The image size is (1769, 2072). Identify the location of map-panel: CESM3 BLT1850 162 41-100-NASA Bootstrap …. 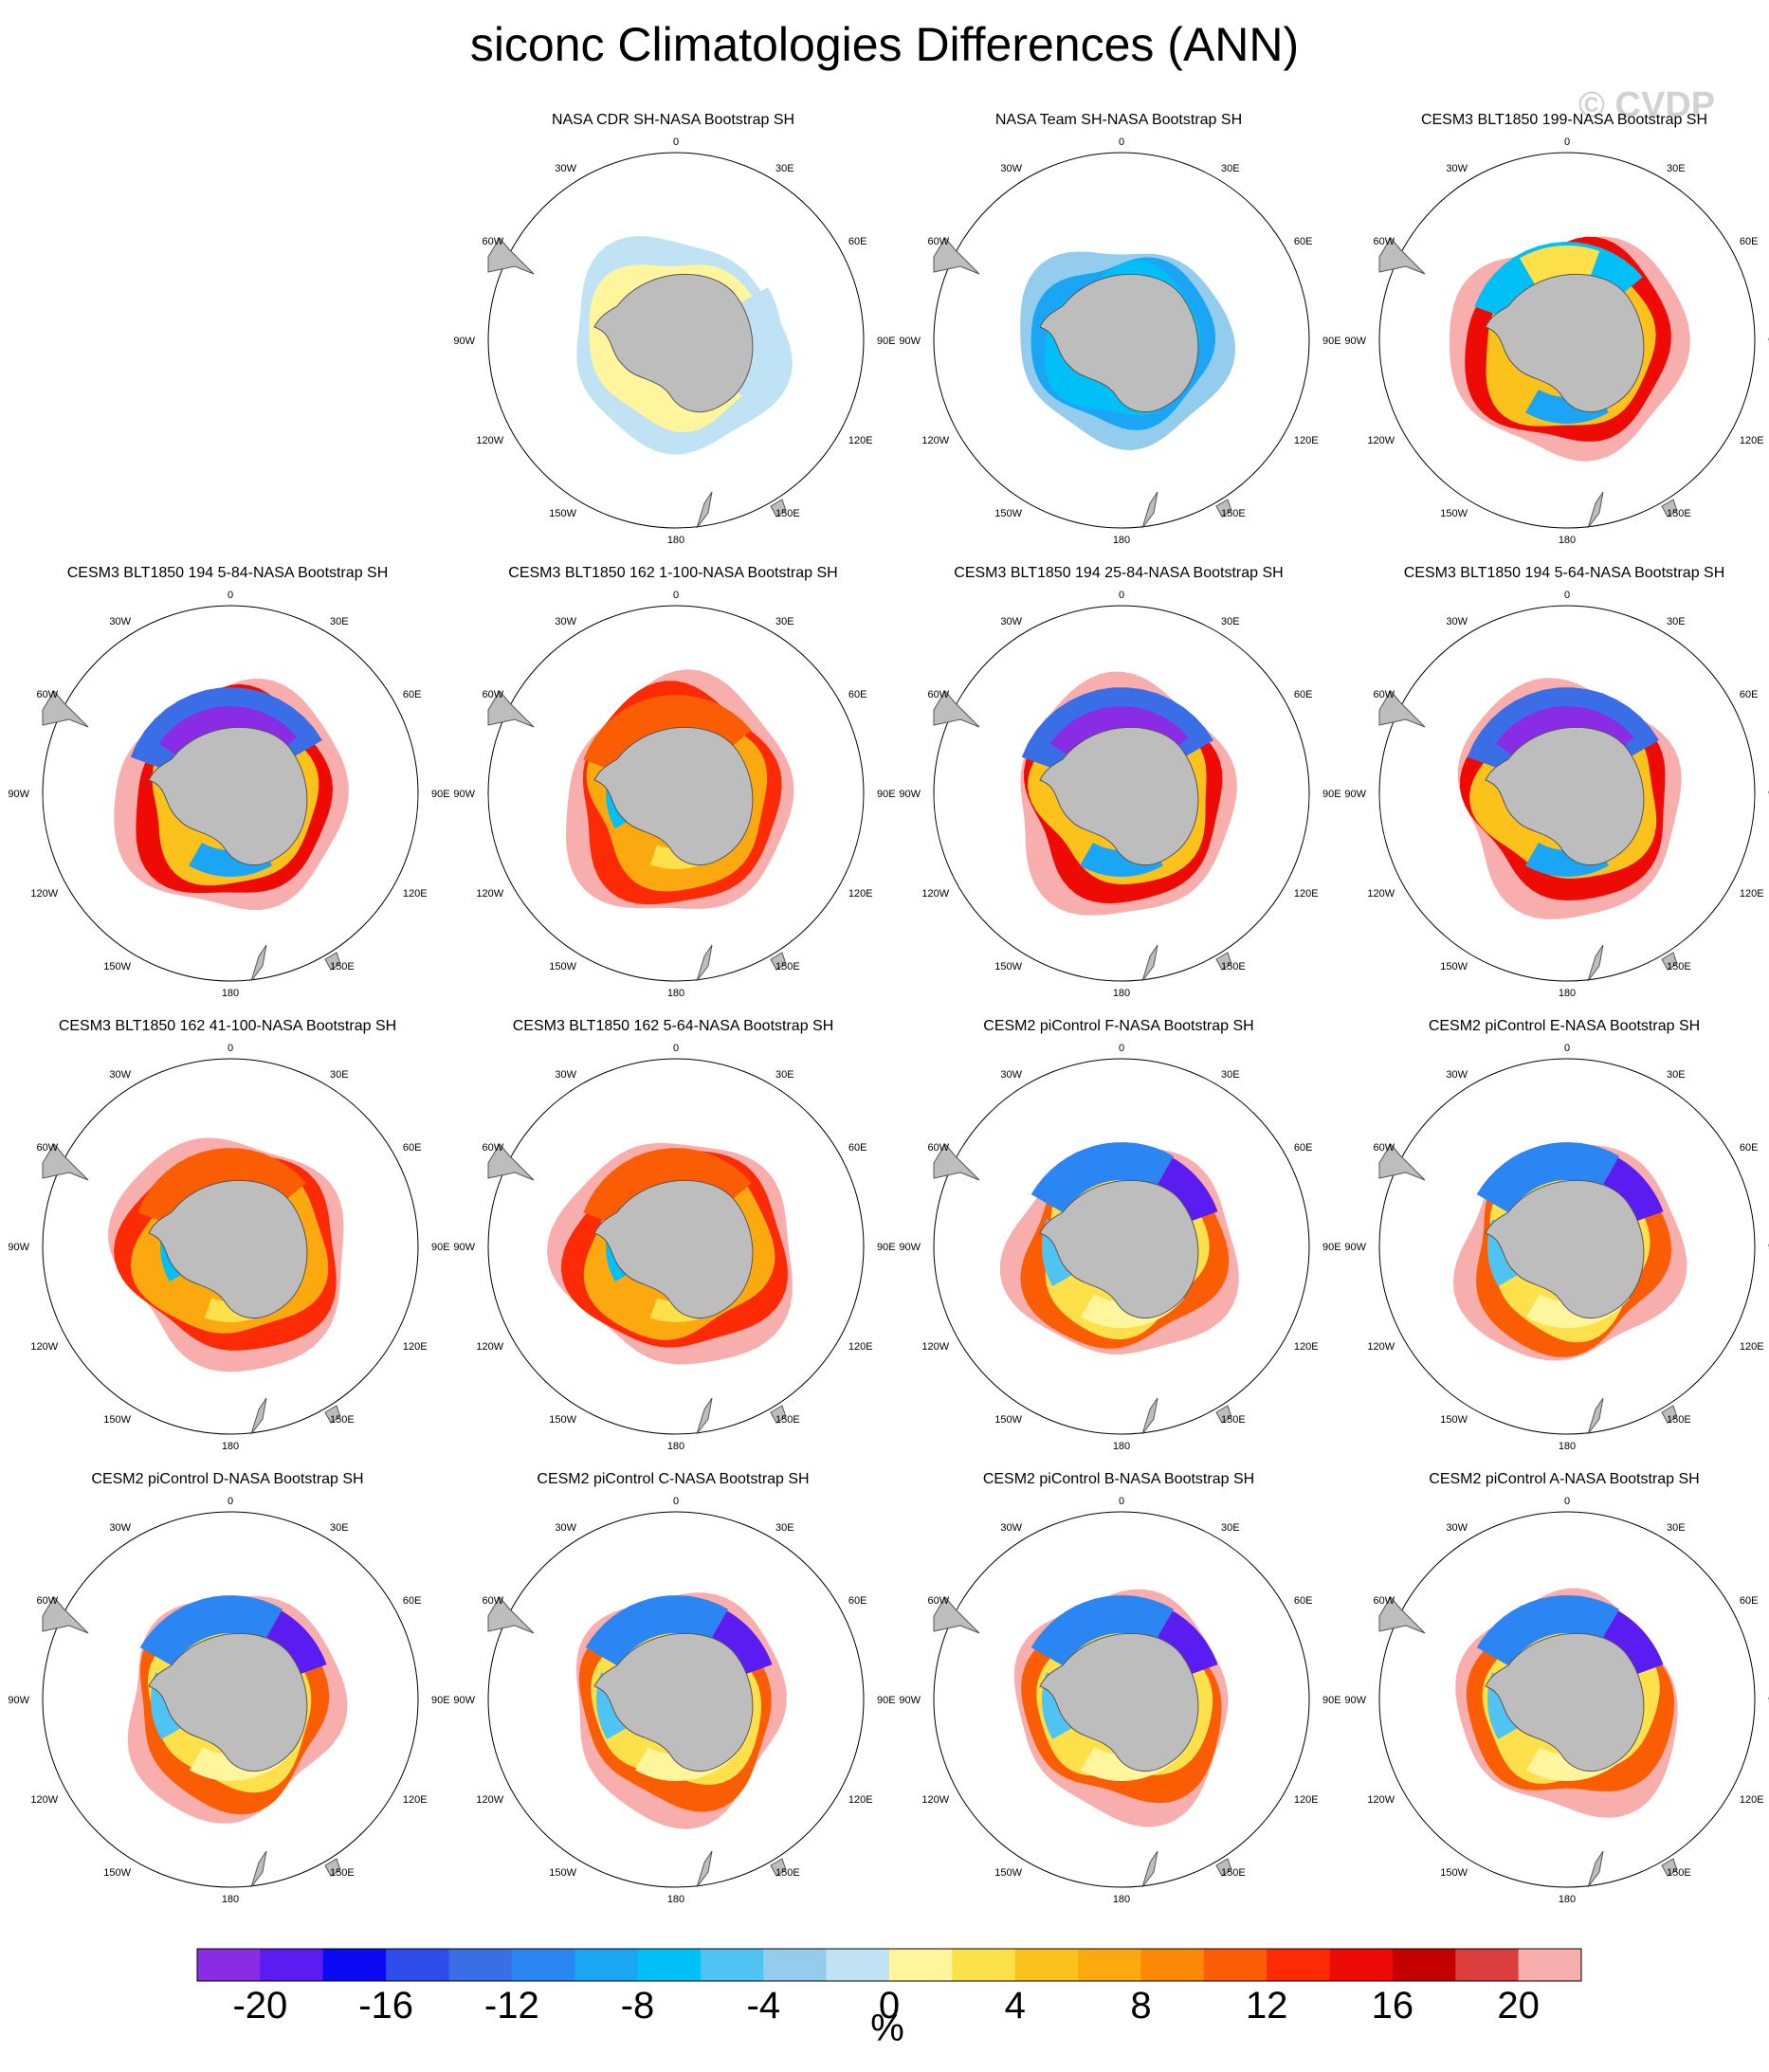
(228, 1240).